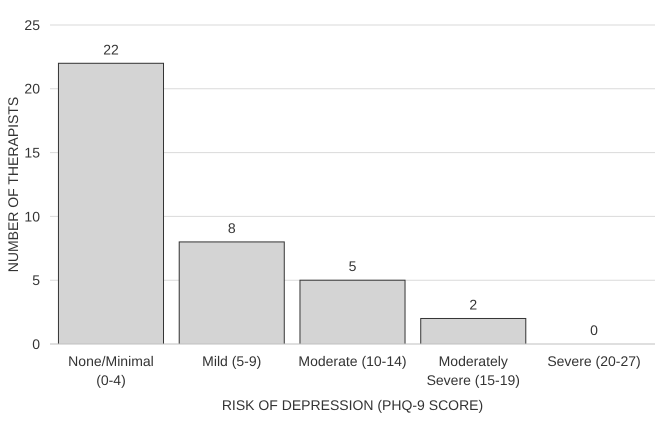 This screenshot has height=421, width=670. Describe the element at coordinates (594, 330) in the screenshot. I see `data-label: 0` at that location.